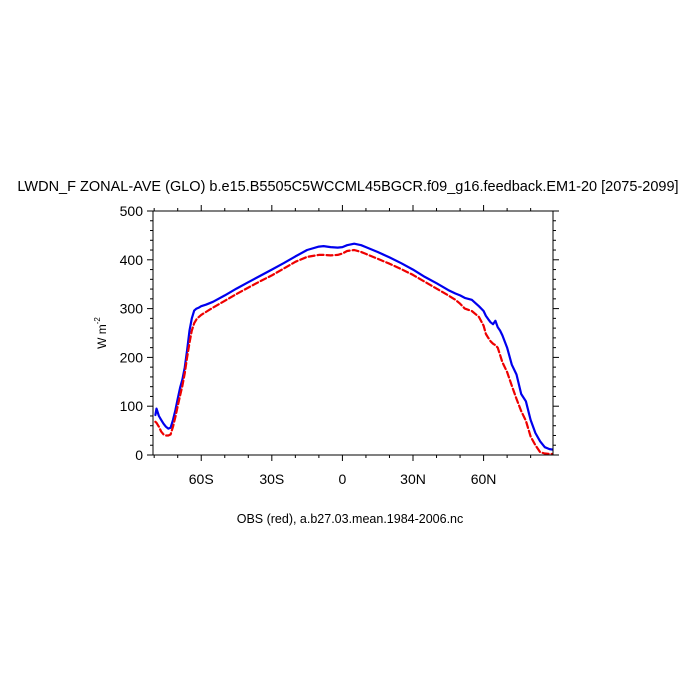 The image size is (700, 700). I want to click on y-tick-label: 500, so click(132, 211).